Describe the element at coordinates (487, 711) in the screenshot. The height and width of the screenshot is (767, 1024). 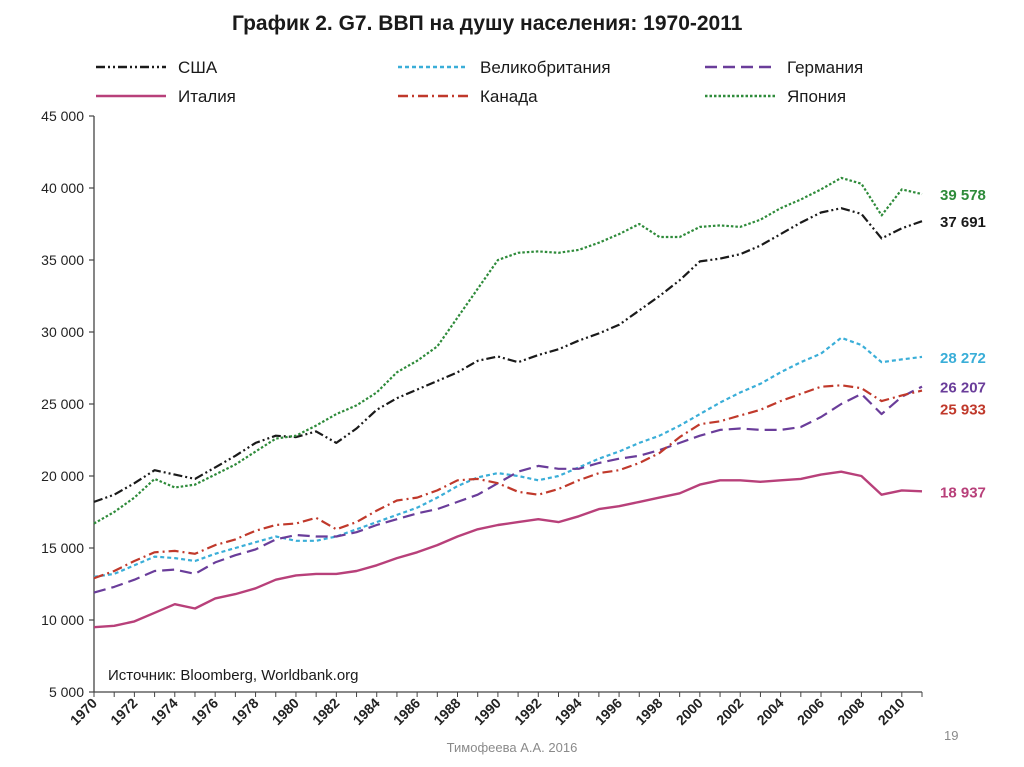
I see `x-tick-label: 1990` at that location.